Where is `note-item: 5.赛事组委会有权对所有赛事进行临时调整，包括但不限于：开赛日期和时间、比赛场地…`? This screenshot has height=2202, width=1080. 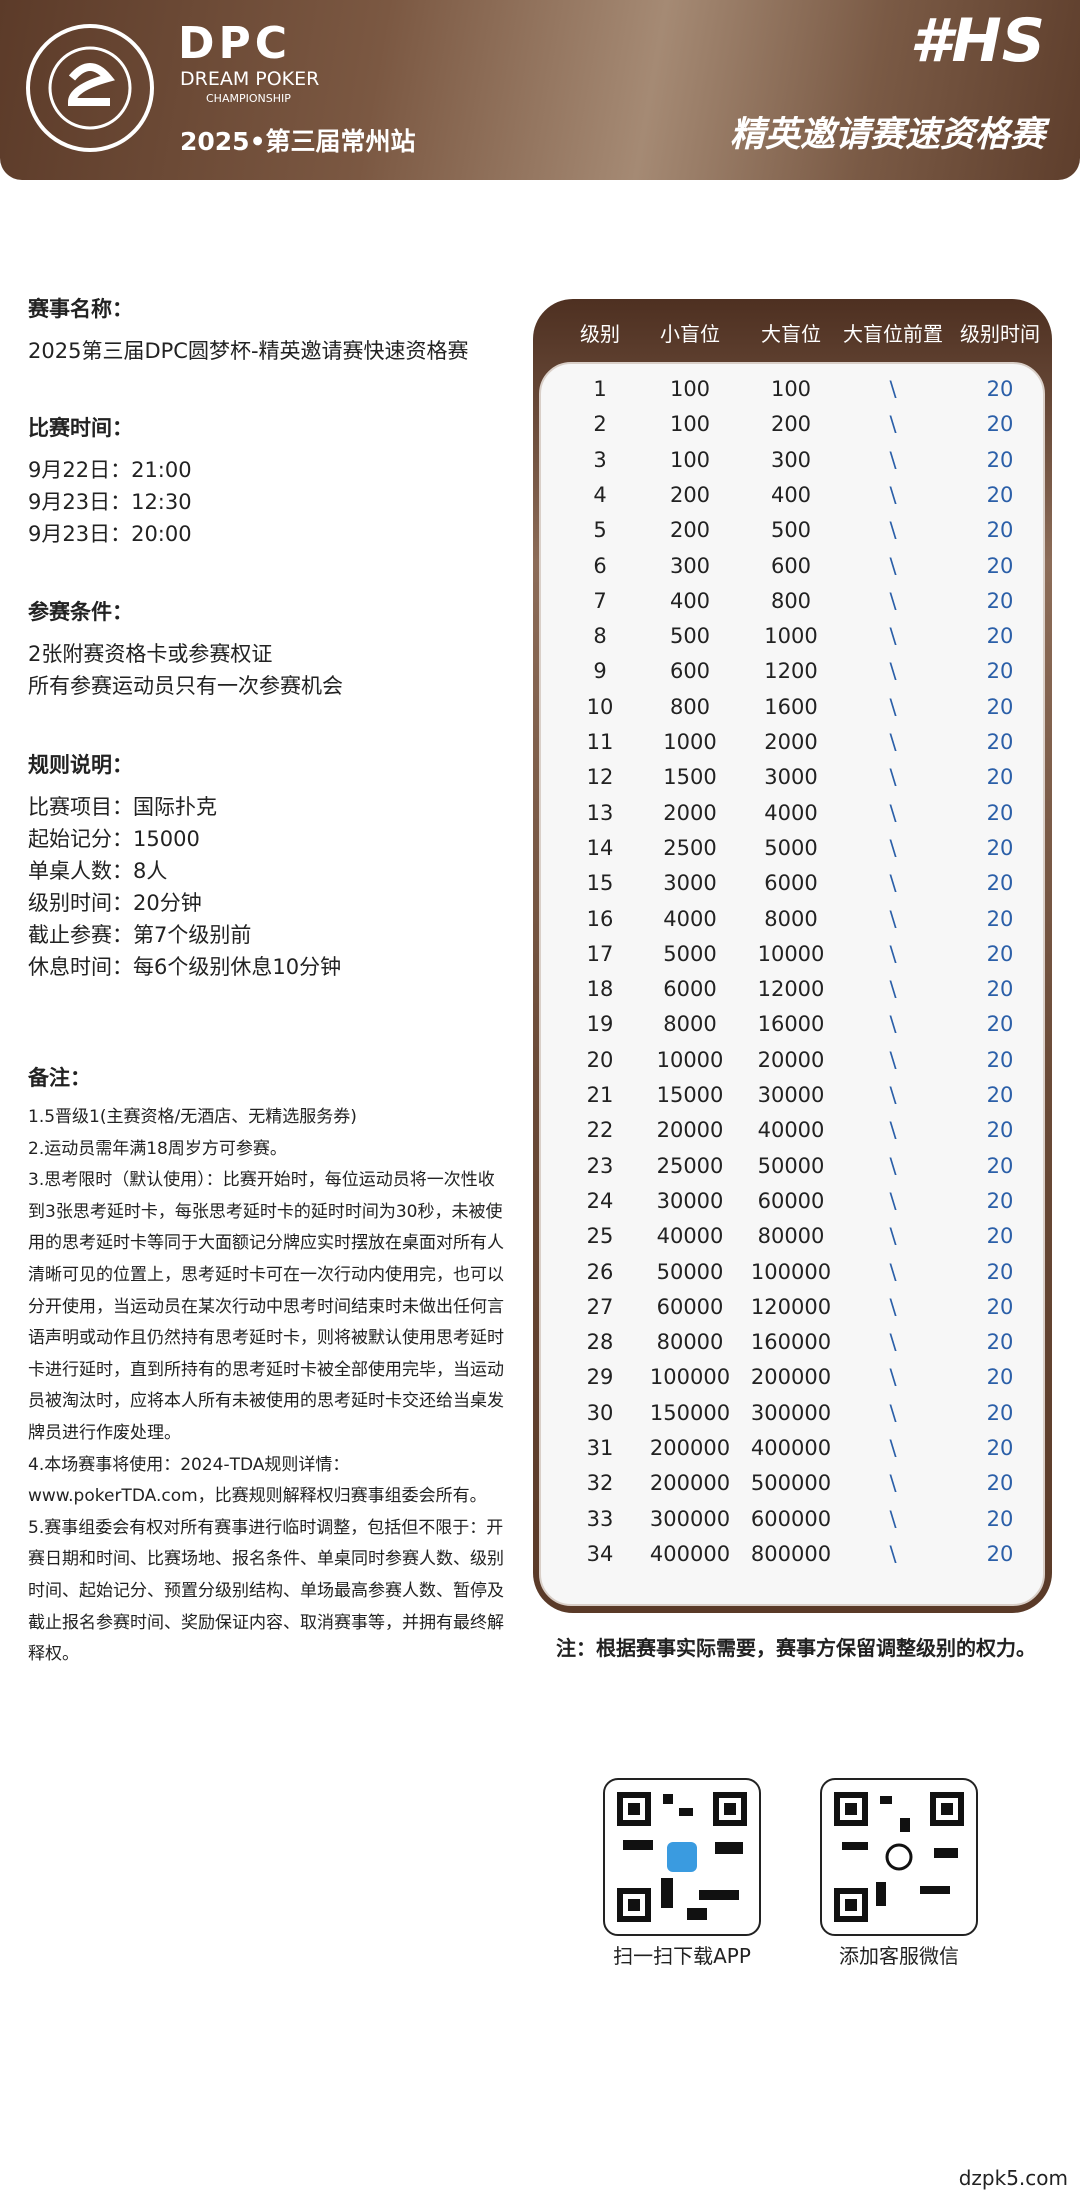
note-item: 5.赛事组委会有权对所有赛事进行临时调整，包括但不限于：开赛日期和时间、比赛场地… is located at coordinates (266, 1591).